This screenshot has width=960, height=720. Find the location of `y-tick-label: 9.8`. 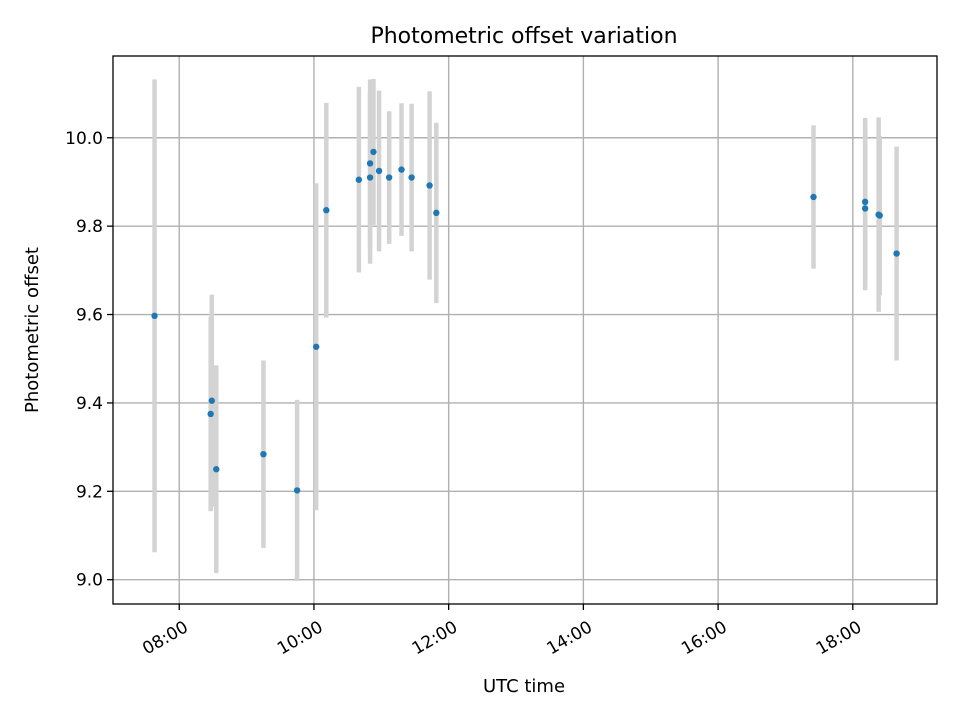

y-tick-label: 9.8 is located at coordinates (89, 227).